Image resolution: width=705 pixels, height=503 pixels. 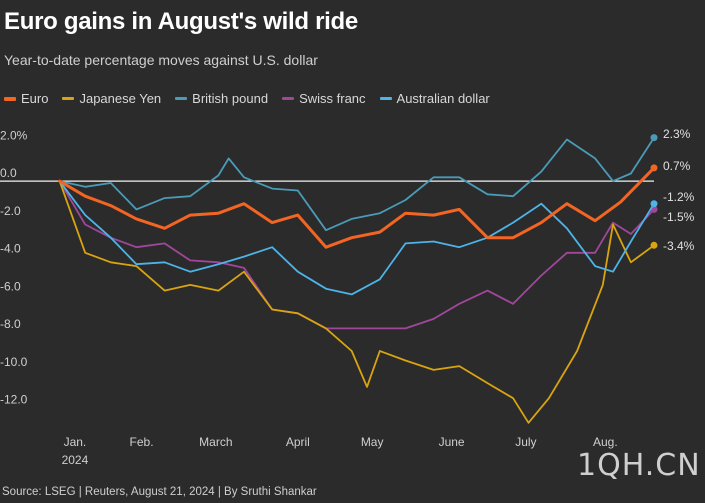 What do you see at coordinates (230, 98) in the screenshot?
I see `legend-label: British pound` at bounding box center [230, 98].